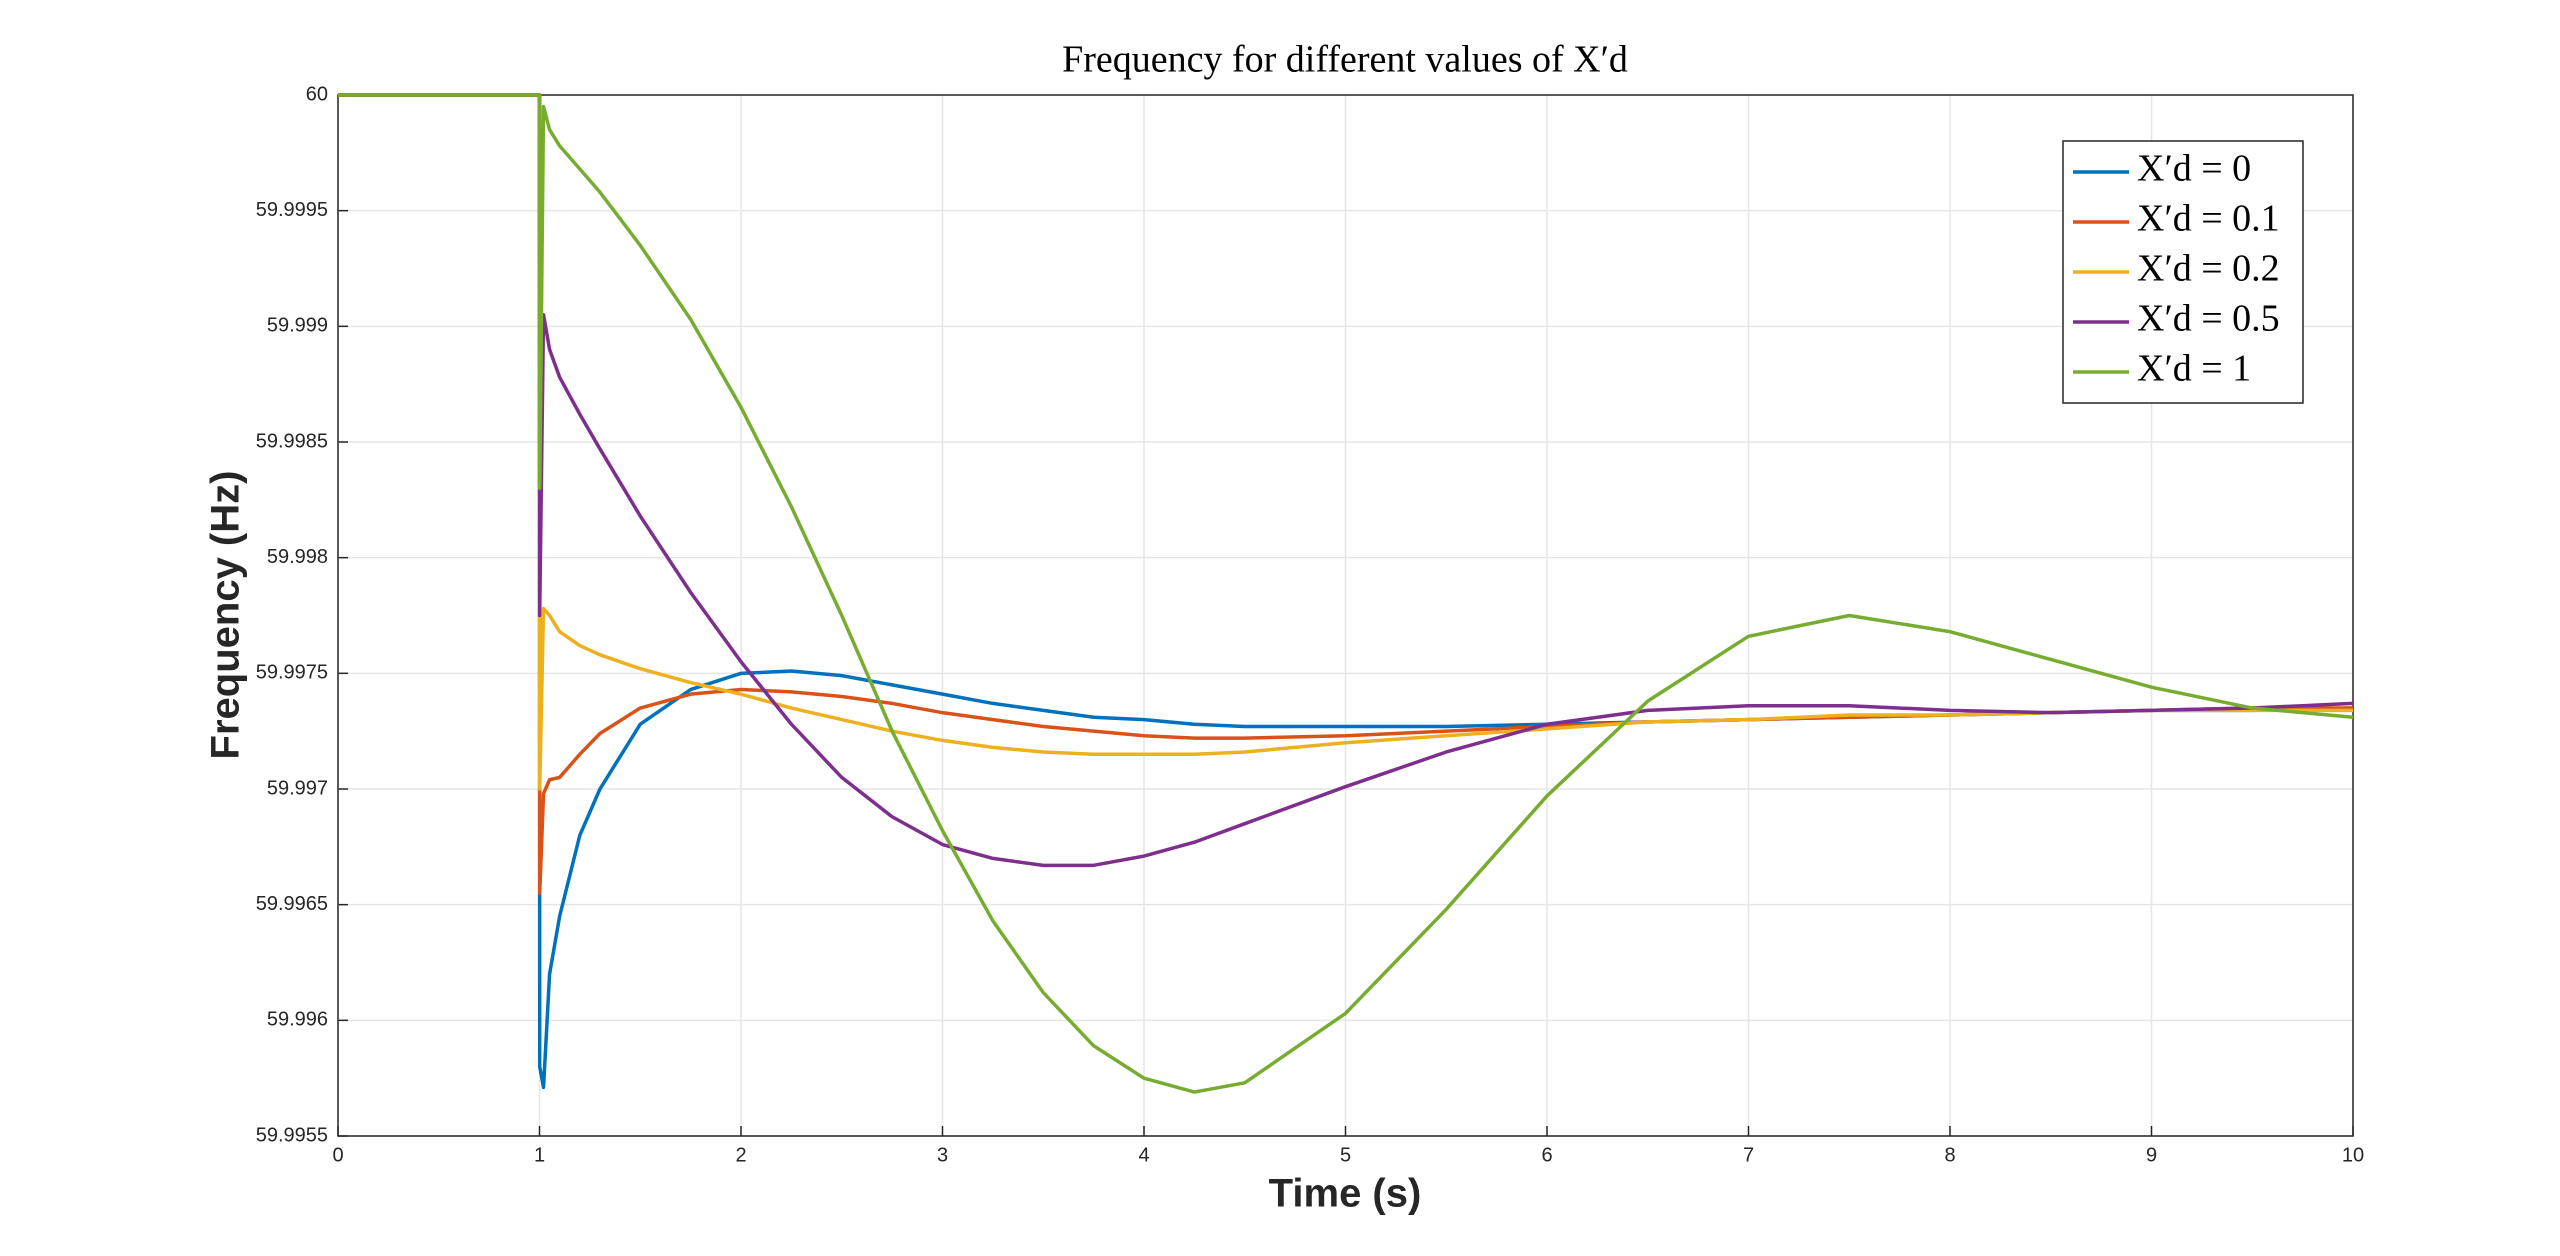 The height and width of the screenshot is (1256, 2560). I want to click on y-tick-label: 59.9965, so click(292, 904).